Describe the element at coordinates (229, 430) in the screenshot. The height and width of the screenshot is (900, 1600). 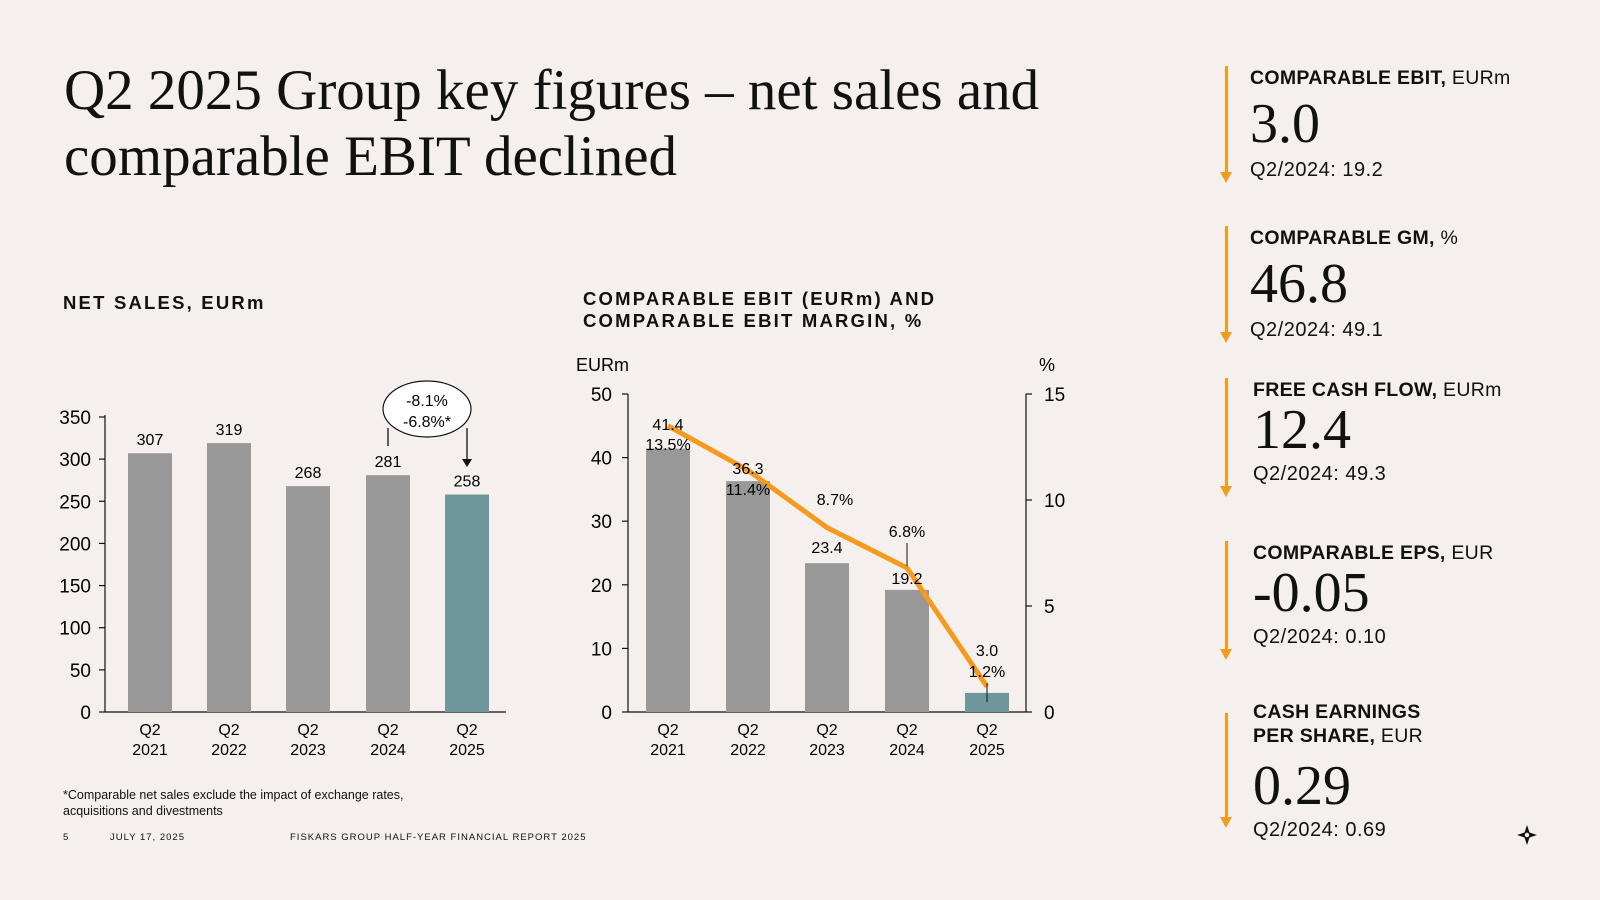
I see `bar-value-label: 319` at that location.